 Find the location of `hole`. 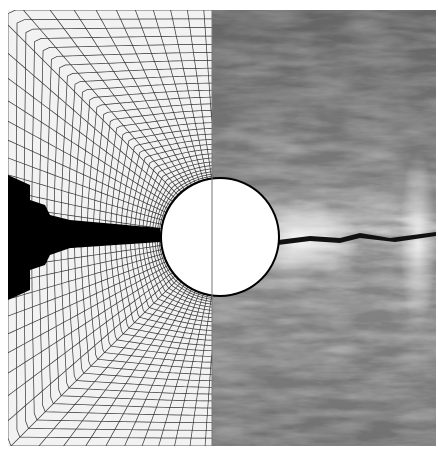

hole is located at coordinates (220, 237).